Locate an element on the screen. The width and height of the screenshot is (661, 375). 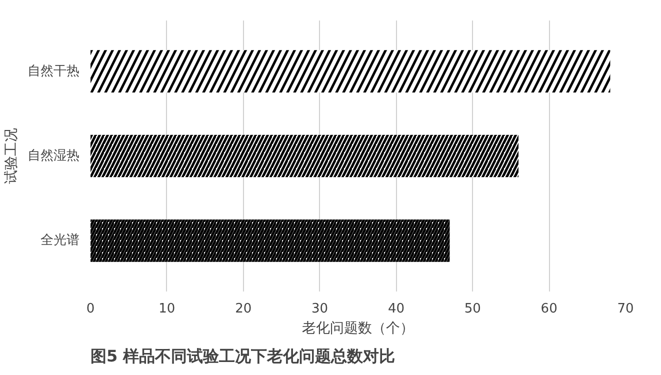
x-tick-label: 60 is located at coordinates (549, 309).